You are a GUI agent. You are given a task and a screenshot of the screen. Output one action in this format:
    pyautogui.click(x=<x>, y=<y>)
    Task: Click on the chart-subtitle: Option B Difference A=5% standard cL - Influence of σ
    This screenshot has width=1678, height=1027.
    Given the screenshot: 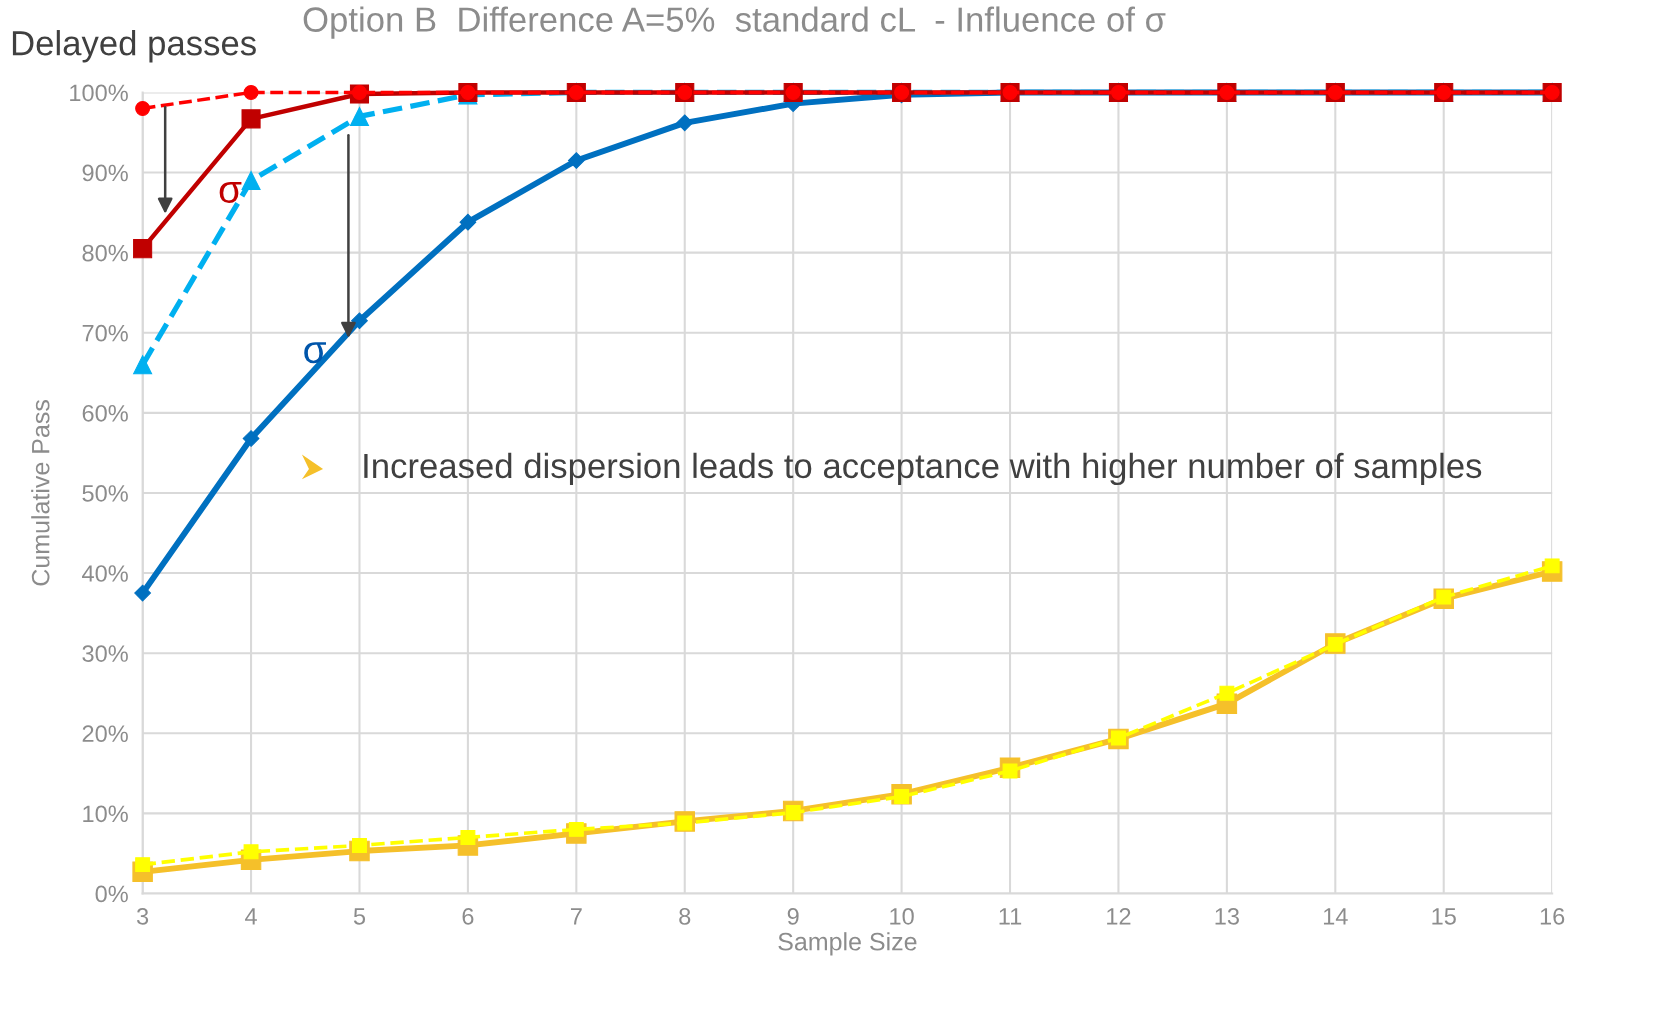 What is the action you would take?
    pyautogui.click(x=734, y=22)
    